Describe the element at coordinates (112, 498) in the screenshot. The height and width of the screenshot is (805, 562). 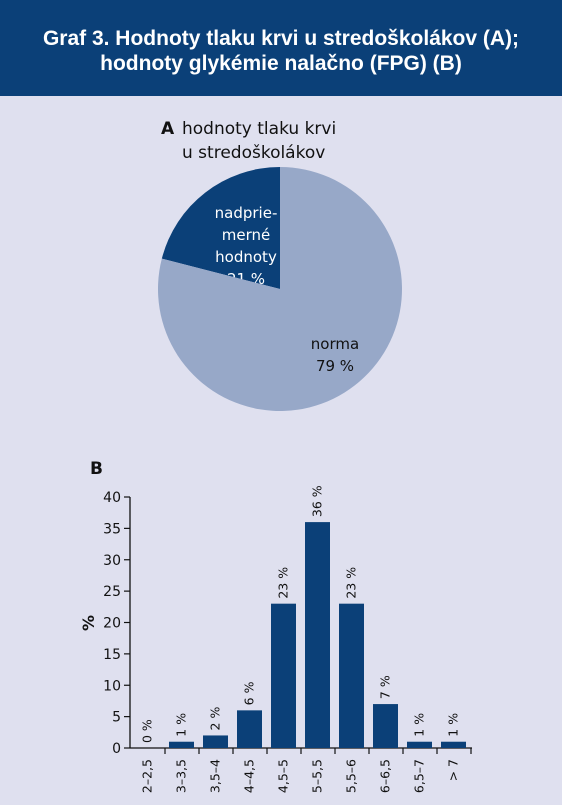
I see `y-tick-label: 40` at that location.